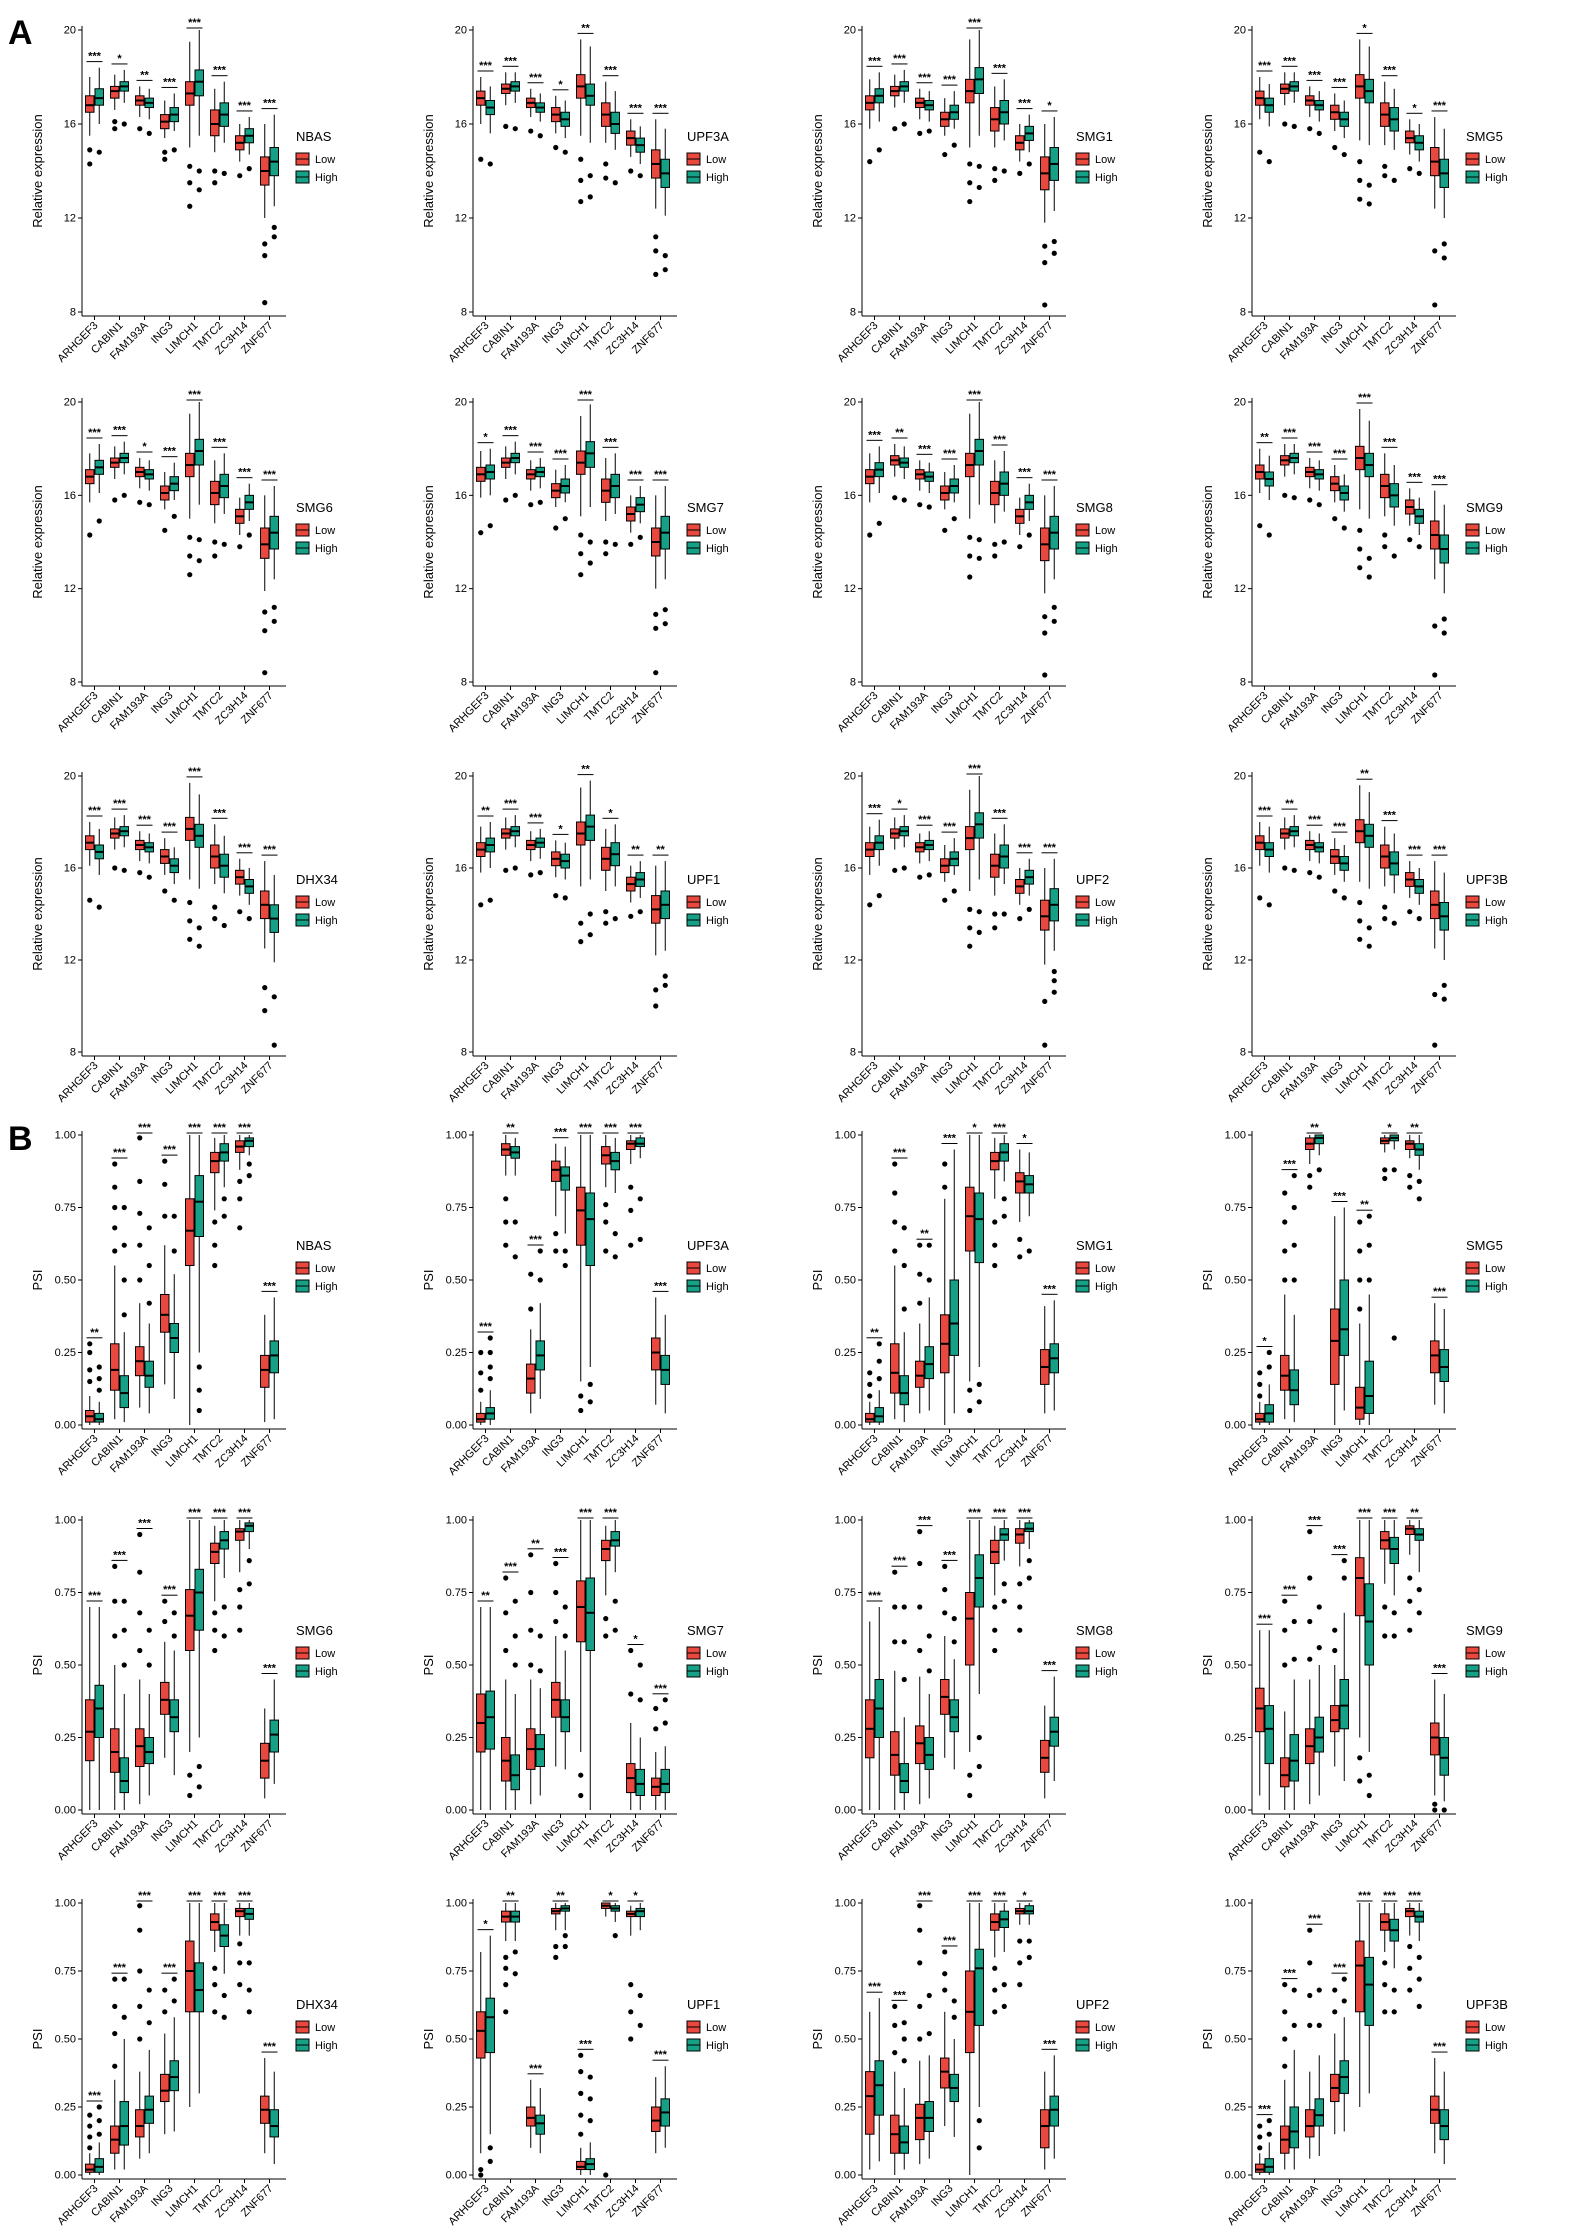  What do you see at coordinates (428, 170) in the screenshot?
I see `y-axis-title: Relative expression` at bounding box center [428, 170].